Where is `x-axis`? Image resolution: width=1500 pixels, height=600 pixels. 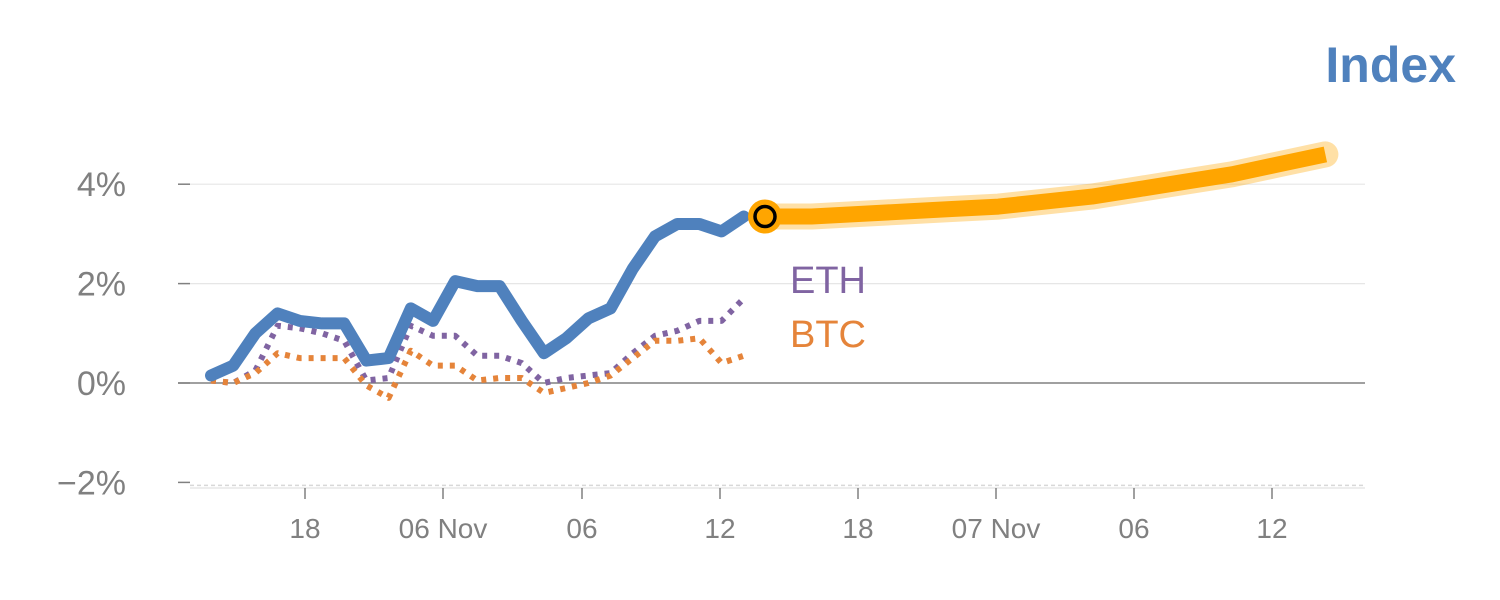
x-axis is located at coordinates (777, 493).